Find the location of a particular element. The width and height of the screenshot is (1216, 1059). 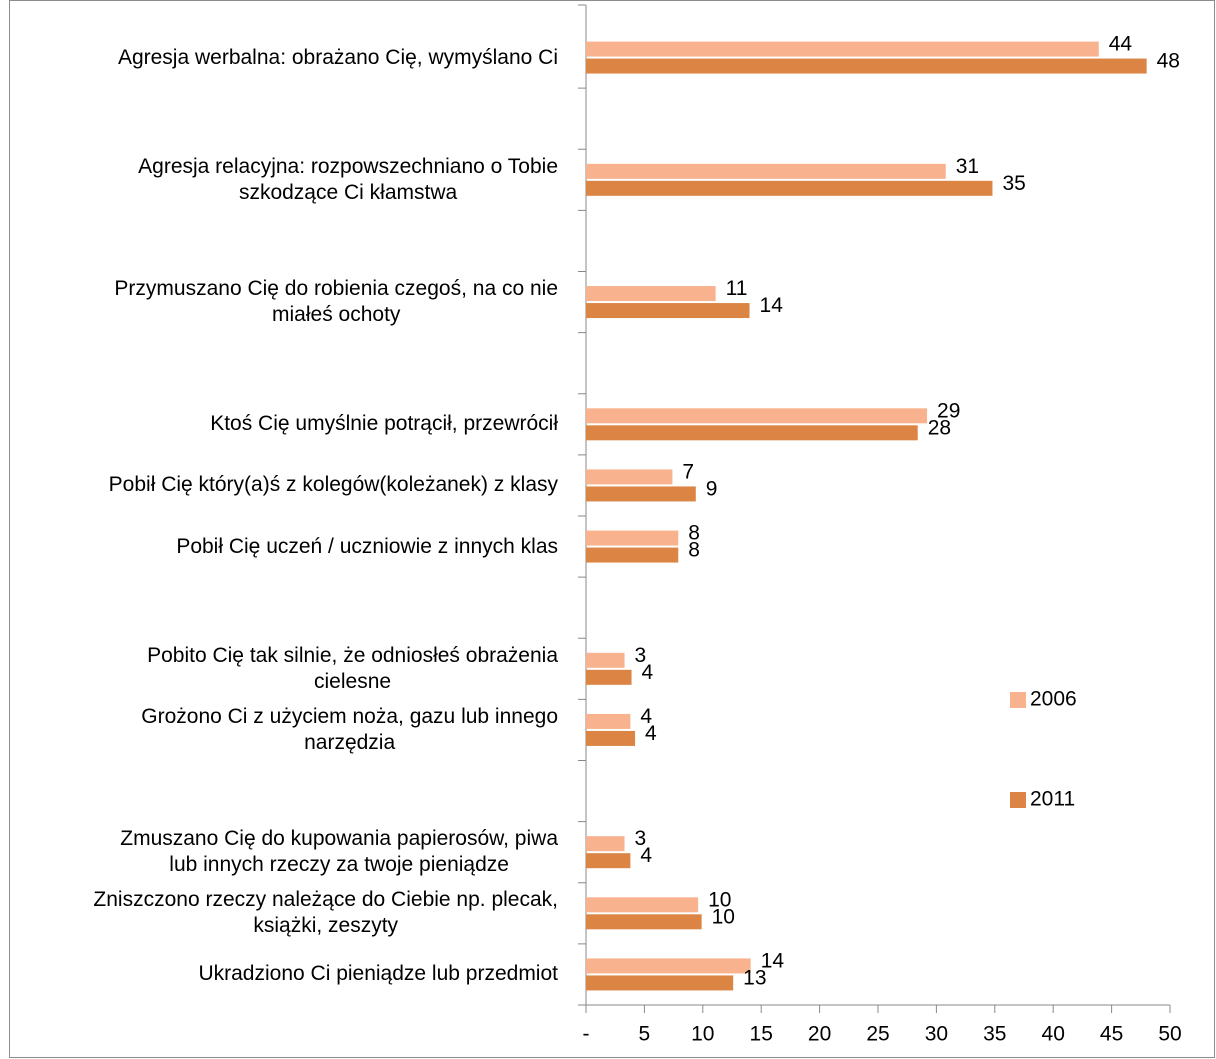

x-tick-label: 40 is located at coordinates (1053, 1034).